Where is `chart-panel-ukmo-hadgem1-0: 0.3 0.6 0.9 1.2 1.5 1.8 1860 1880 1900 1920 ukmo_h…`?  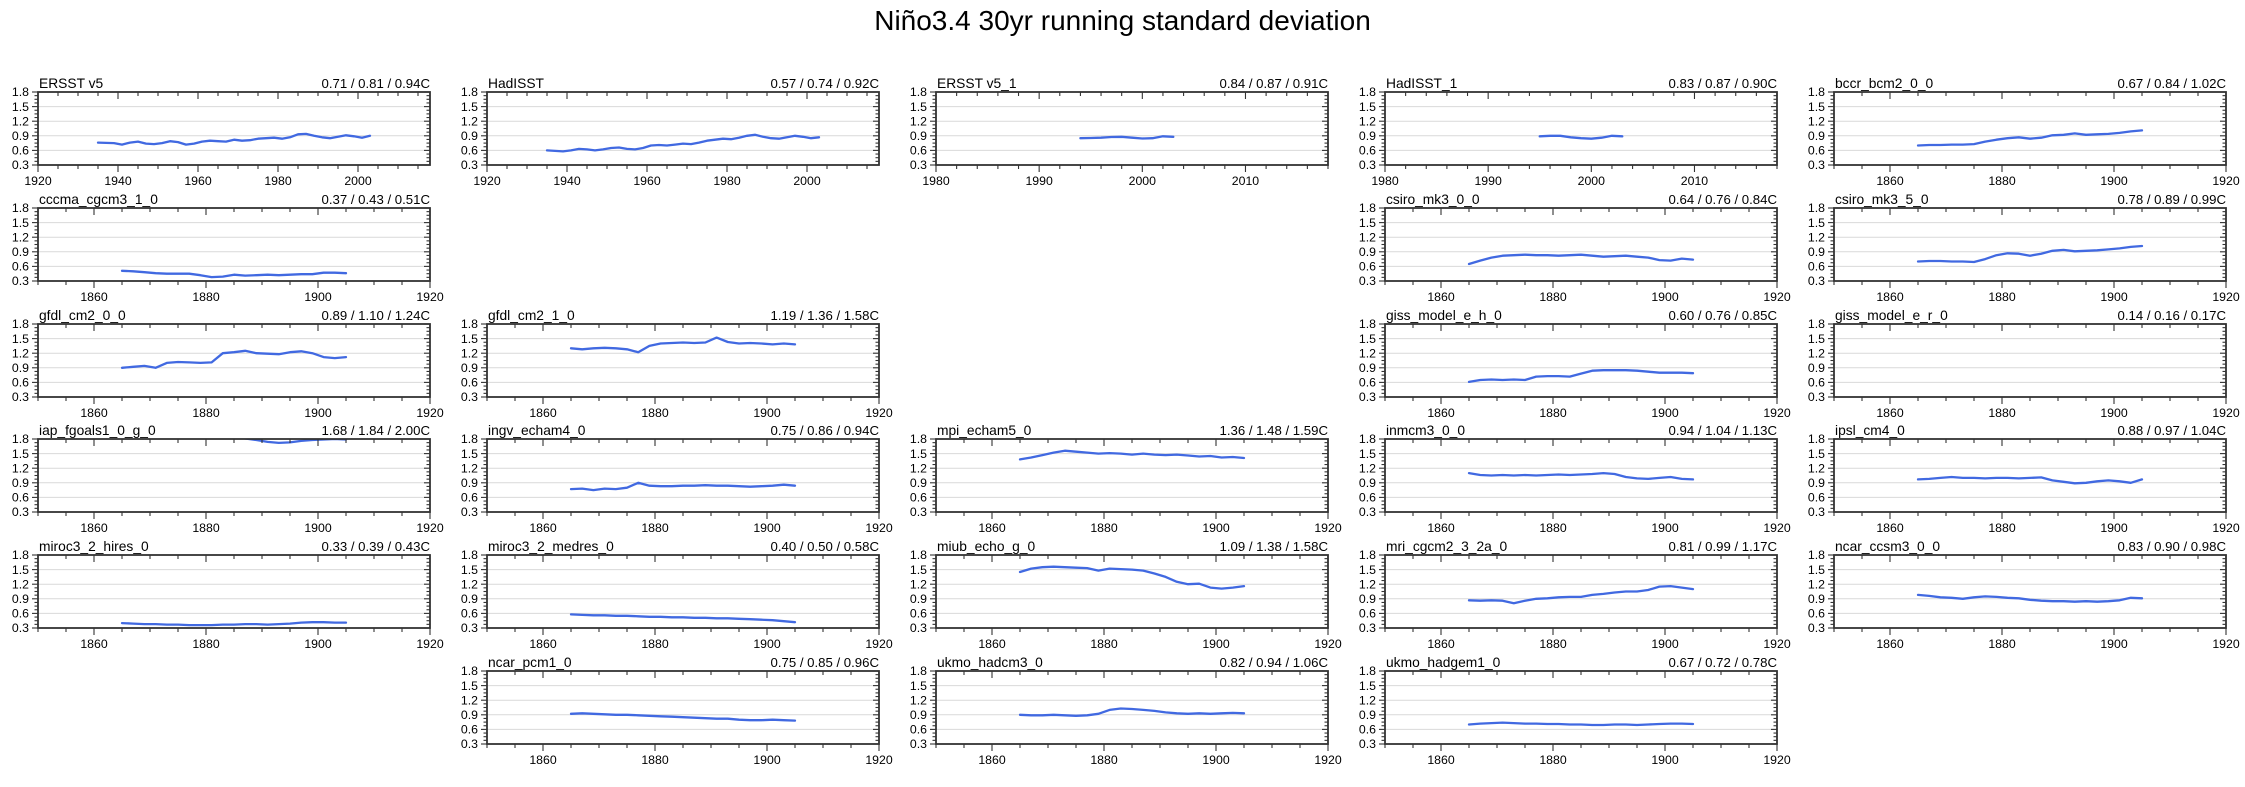 chart-panel-ukmo-hadgem1-0: 0.3 0.6 0.9 1.2 1.5 1.8 1860 1880 1900 1920 ukmo_h… is located at coordinates (1571, 712).